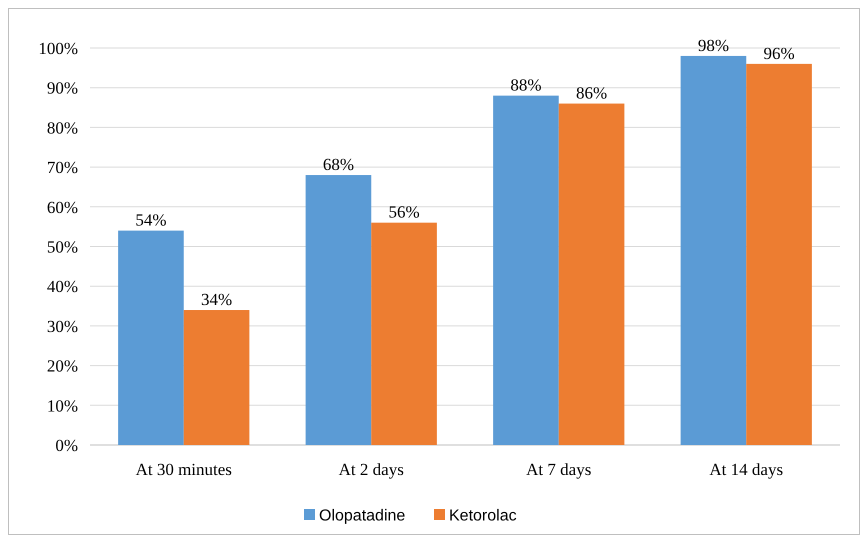 This screenshot has width=868, height=543. Describe the element at coordinates (62, 168) in the screenshot. I see `y-tick-label: 70%` at that location.